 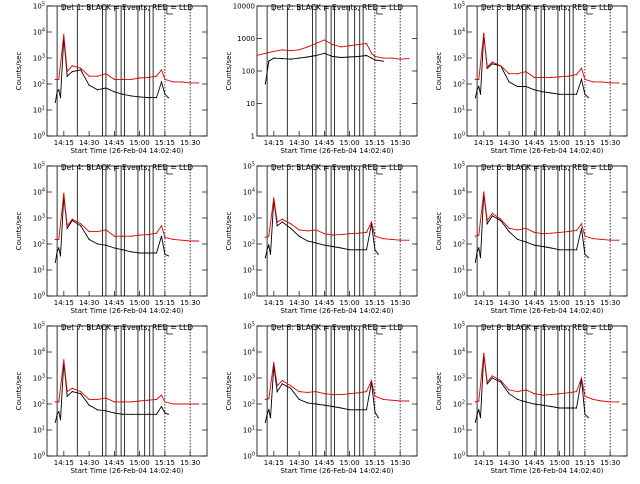 What do you see at coordinates (253, 137) in the screenshot?
I see `y-tick-label: 1` at bounding box center [253, 137].